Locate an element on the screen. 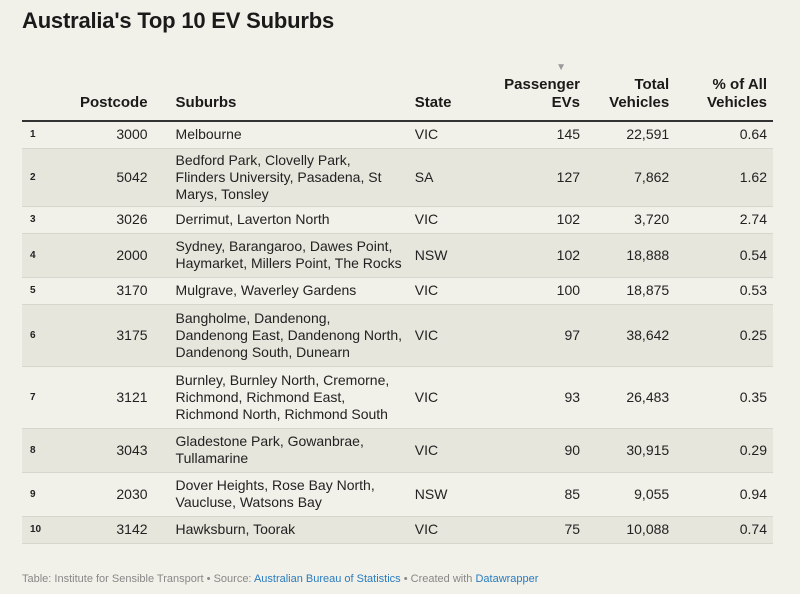  sort-desc-icon: ▼ is located at coordinates (561, 67).